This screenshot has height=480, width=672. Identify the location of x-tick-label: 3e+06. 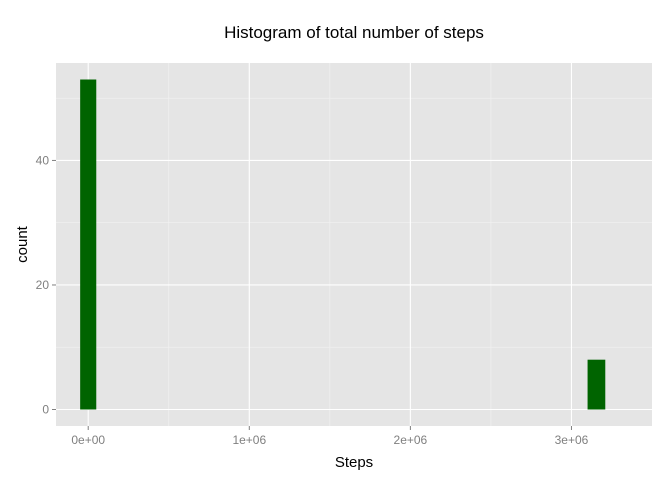
(572, 440).